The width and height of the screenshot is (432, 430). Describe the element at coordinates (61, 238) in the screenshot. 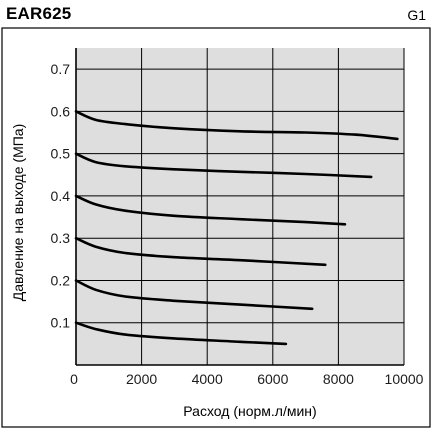

I see `y-tick-label: 0.3` at that location.